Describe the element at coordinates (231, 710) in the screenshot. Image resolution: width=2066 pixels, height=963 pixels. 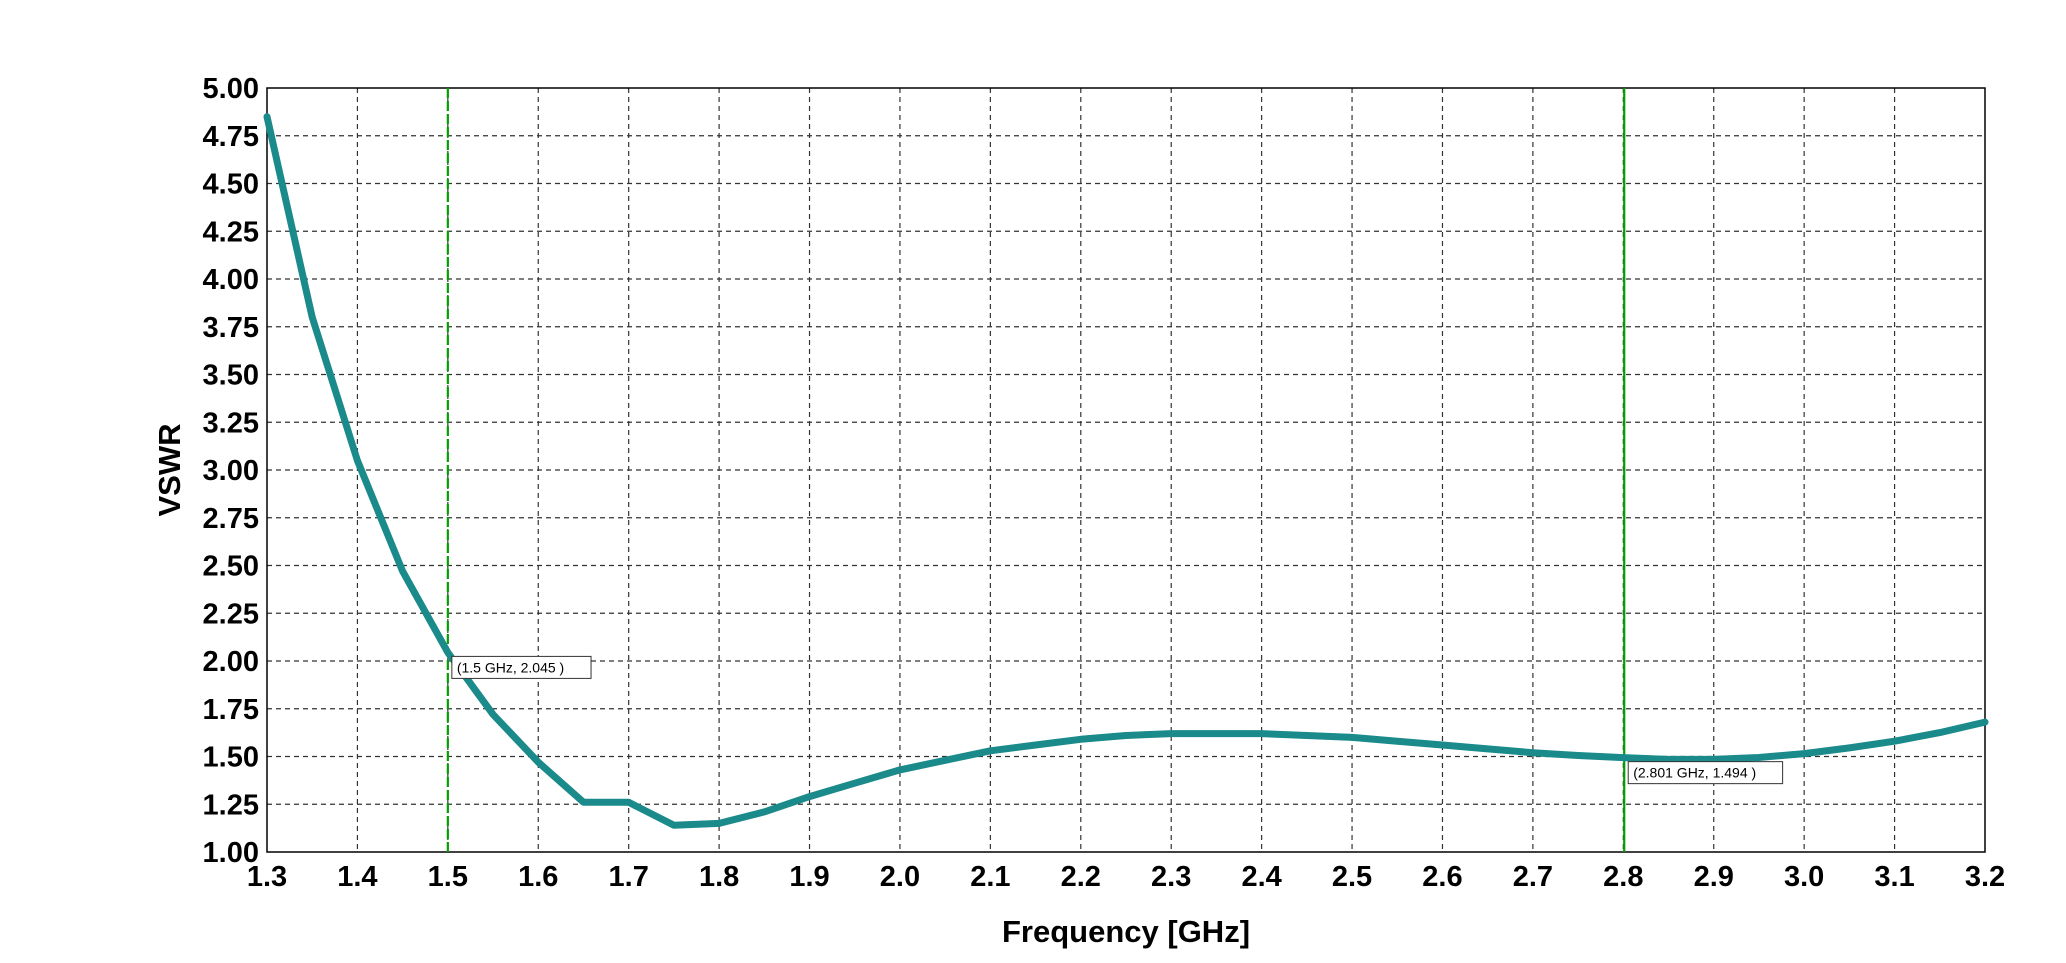
I see `y-tick-label: 1.75` at that location.